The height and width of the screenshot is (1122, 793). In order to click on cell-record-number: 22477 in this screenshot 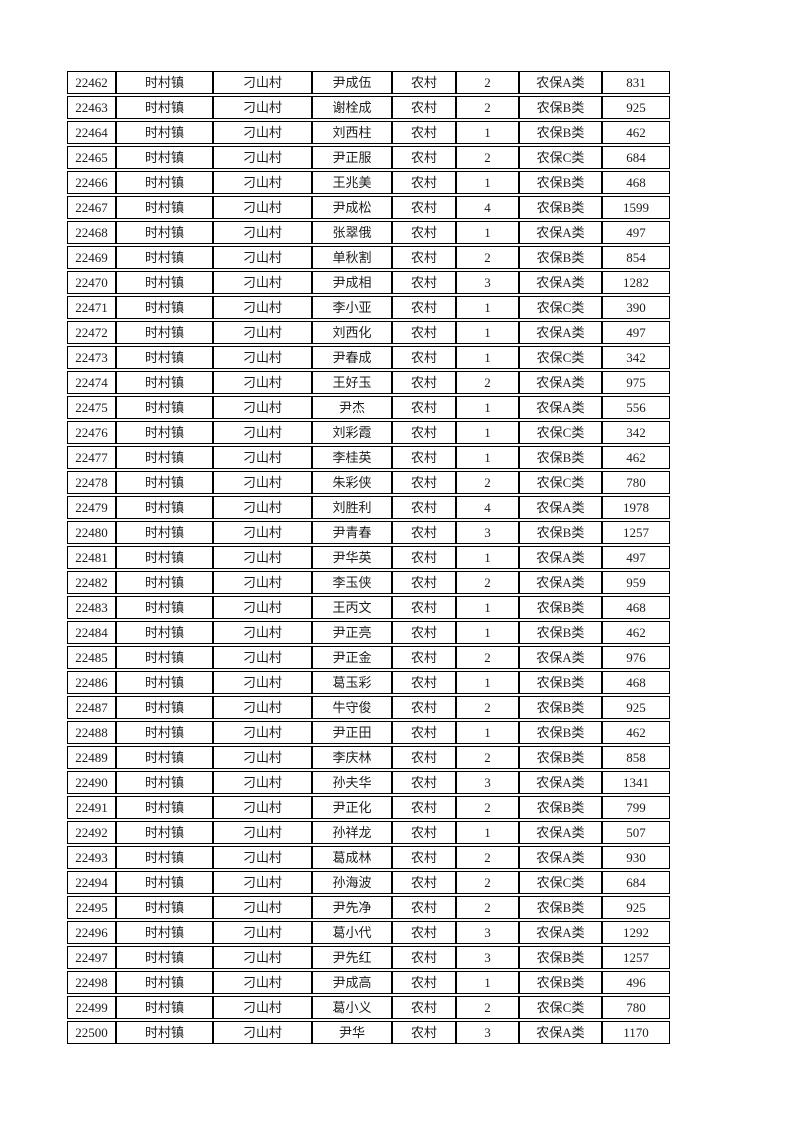, I will do `click(91, 457)`.